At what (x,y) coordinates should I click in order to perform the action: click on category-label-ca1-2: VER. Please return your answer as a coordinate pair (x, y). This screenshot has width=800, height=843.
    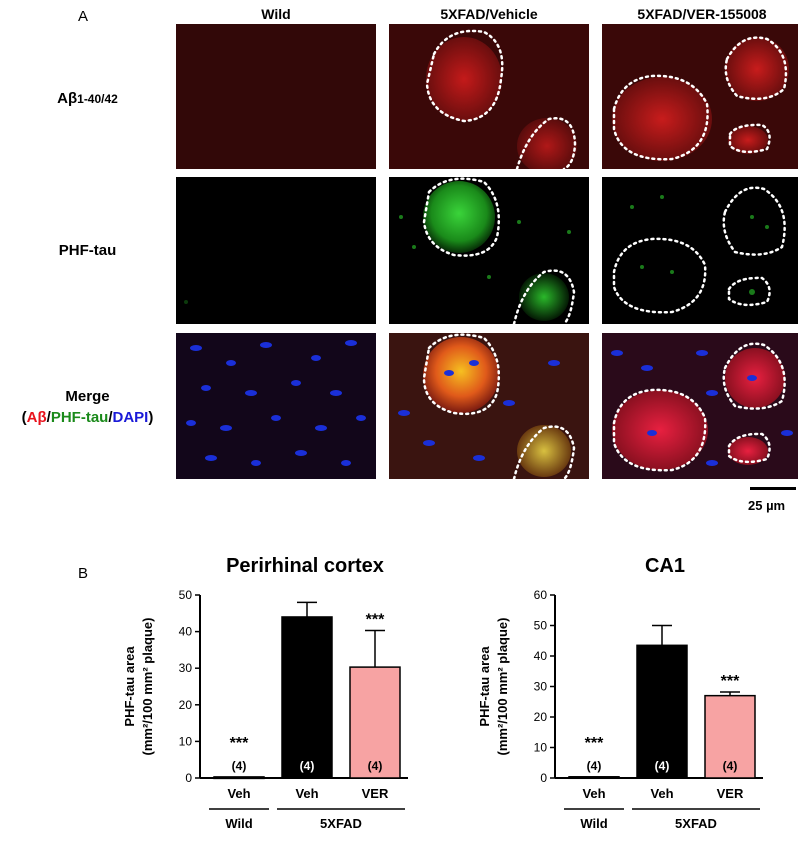
    Looking at the image, I should click on (730, 793).